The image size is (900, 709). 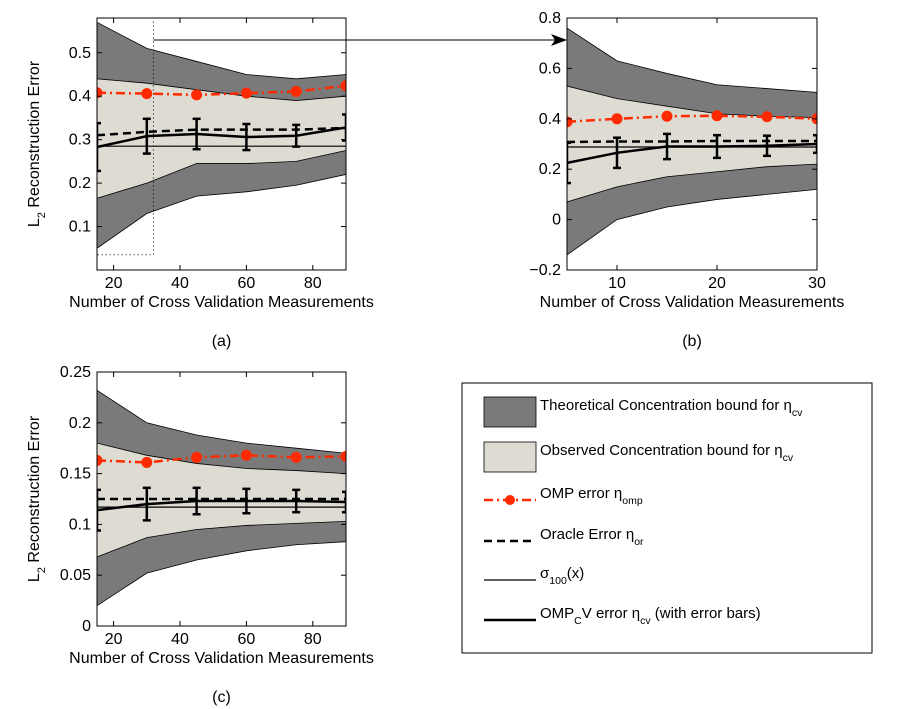 I want to click on zoom-region-box, so click(x=125, y=136).